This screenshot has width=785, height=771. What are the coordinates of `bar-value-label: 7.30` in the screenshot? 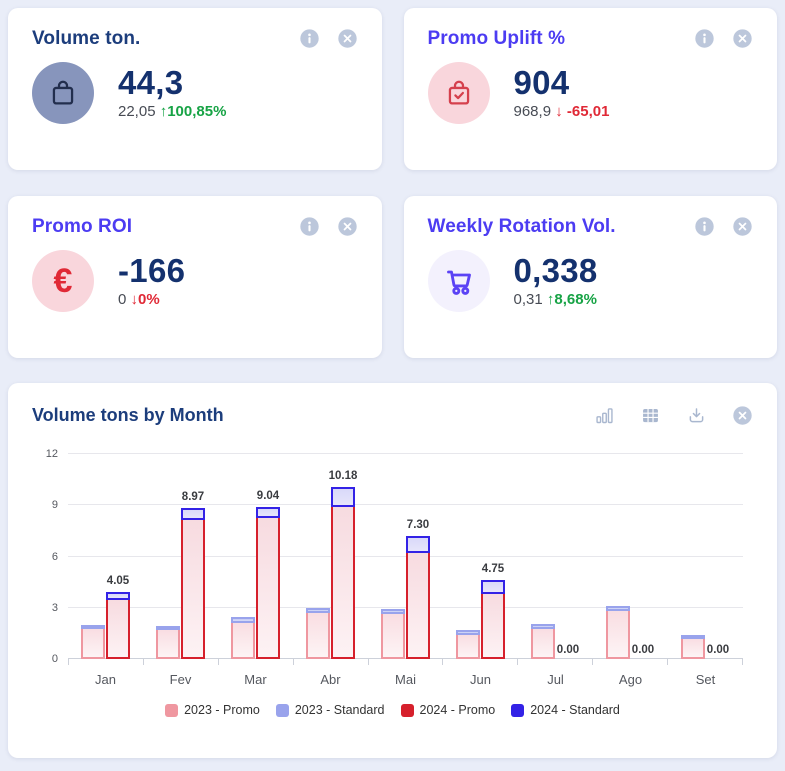 It's located at (418, 525).